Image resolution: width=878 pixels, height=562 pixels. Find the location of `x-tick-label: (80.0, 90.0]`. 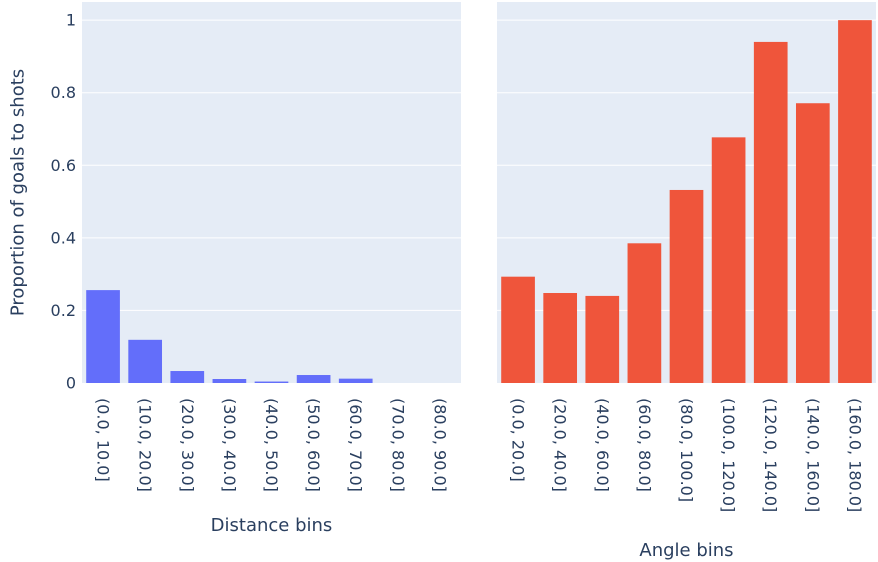

x-tick-label: (80.0, 90.0] is located at coordinates (439, 445).